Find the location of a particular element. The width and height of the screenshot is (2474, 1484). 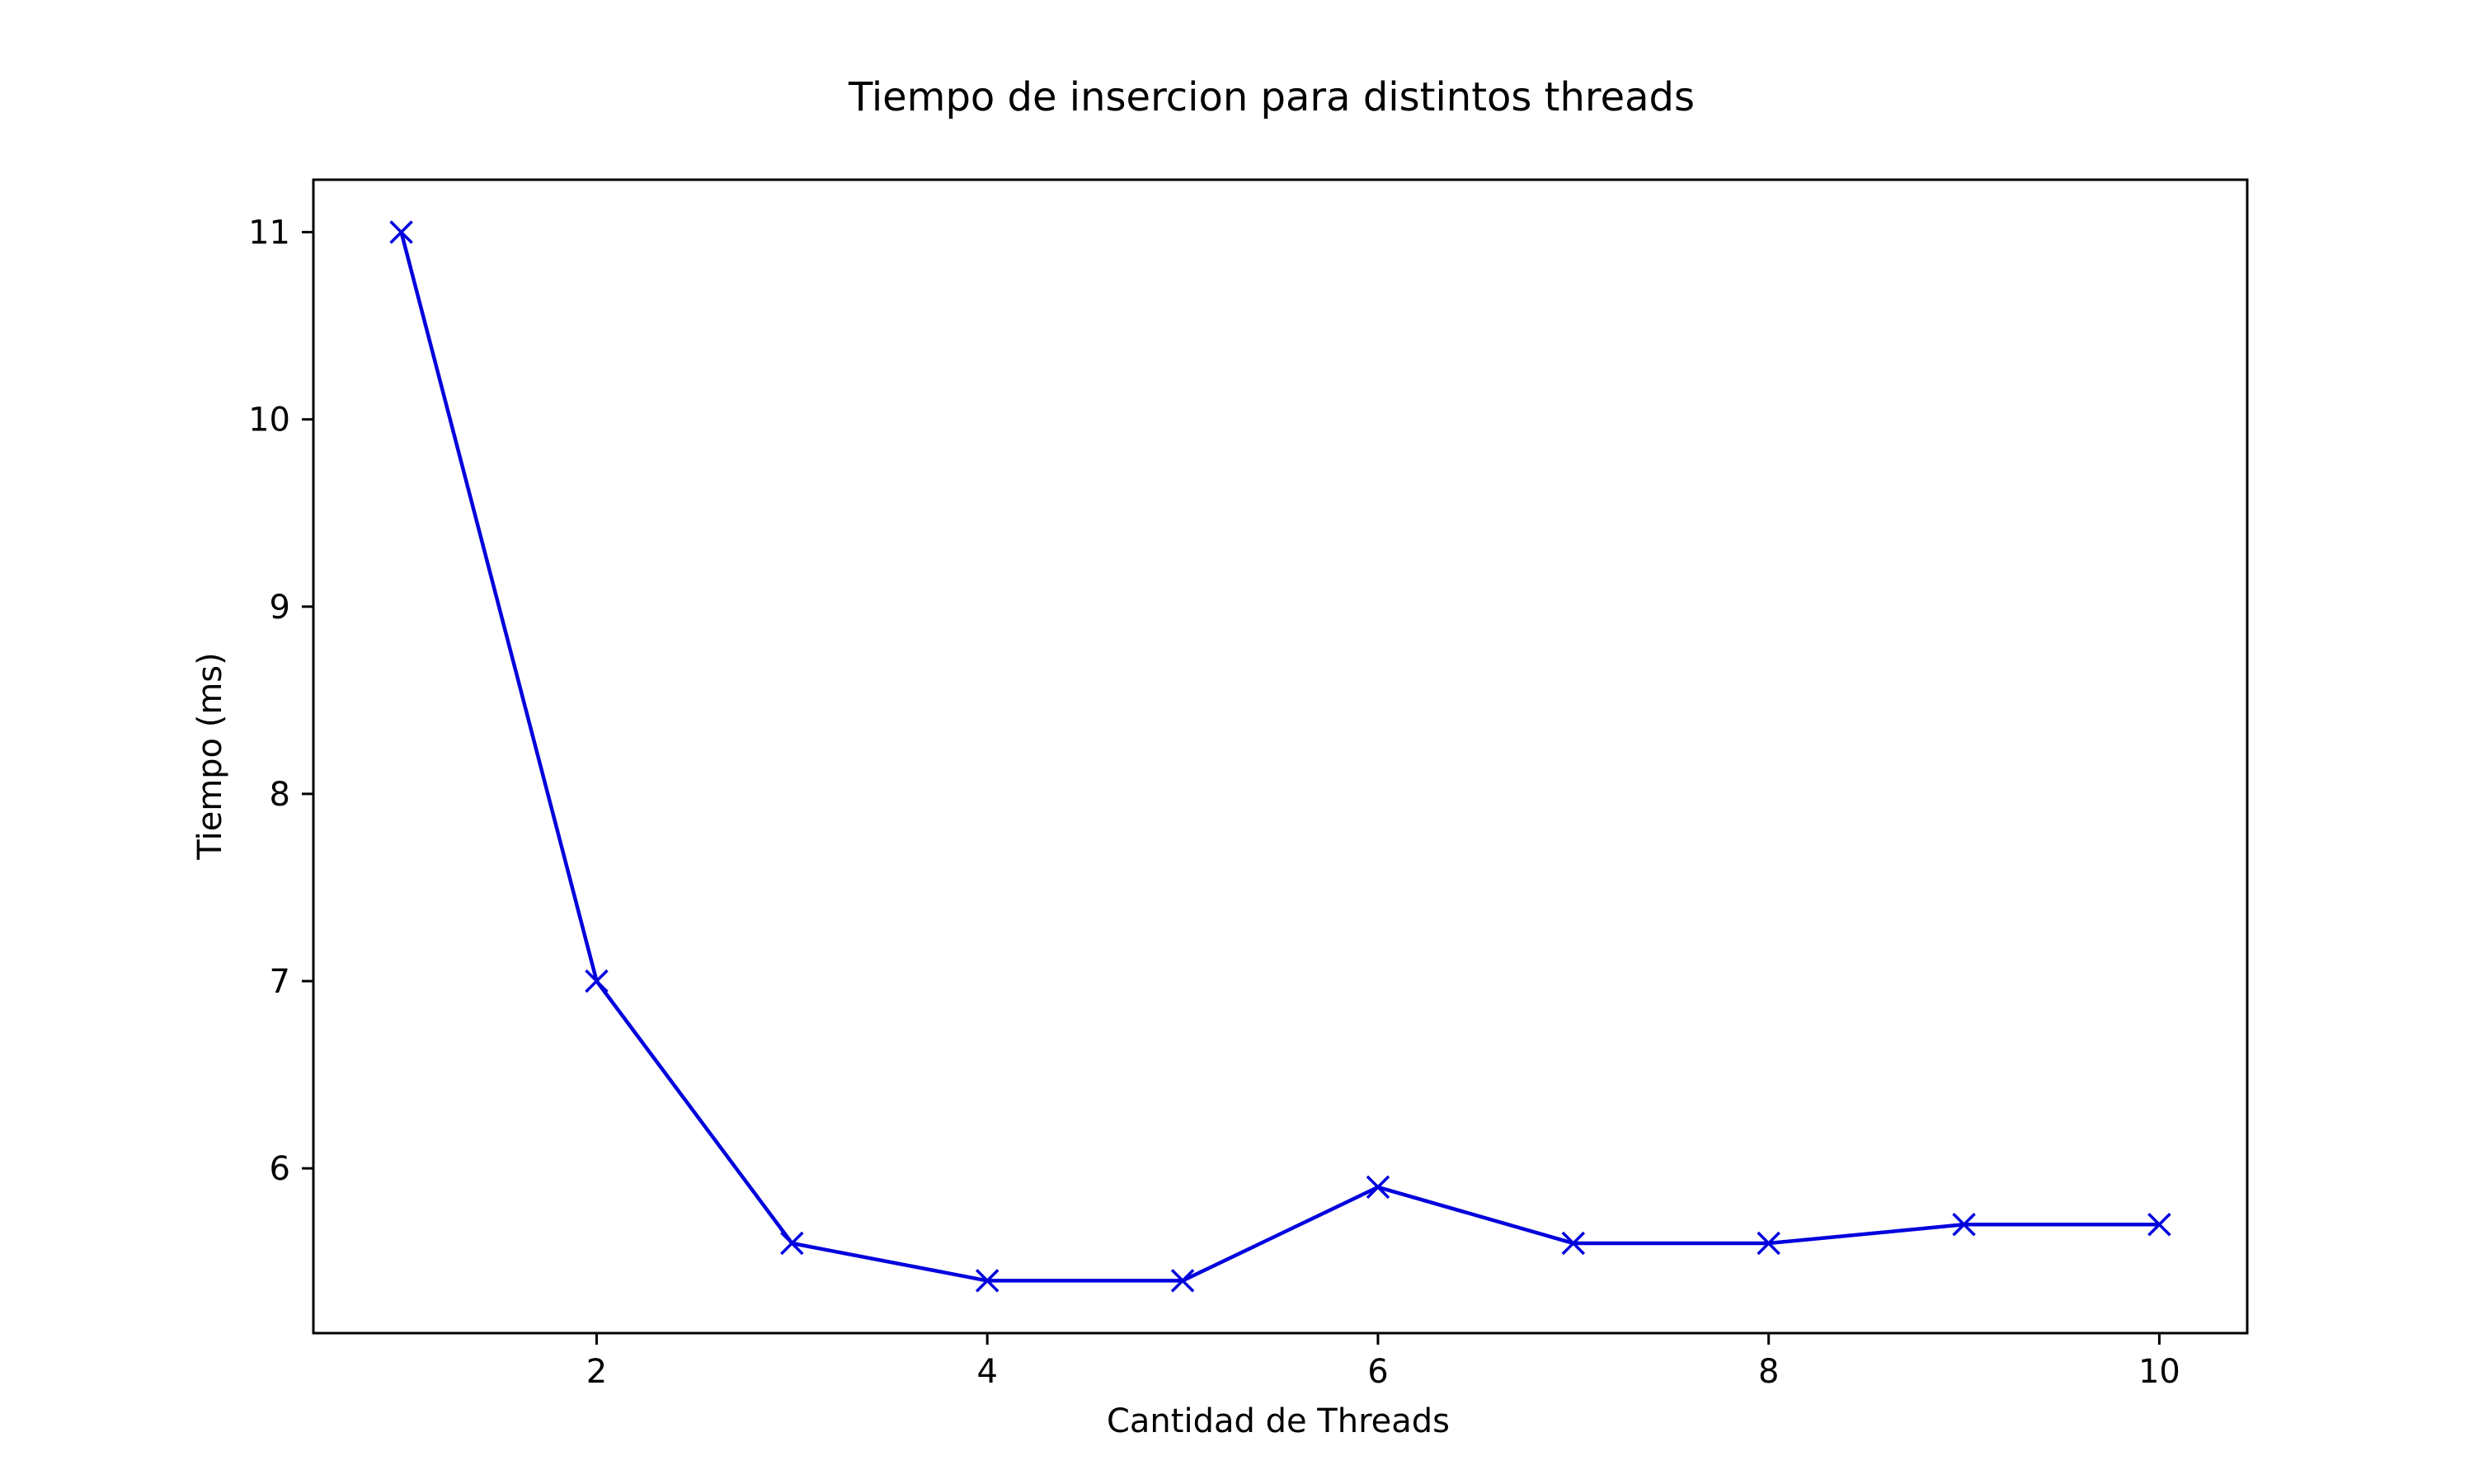

y-axis-ticks: 6 7 8 9 10 11 is located at coordinates (280, 701).